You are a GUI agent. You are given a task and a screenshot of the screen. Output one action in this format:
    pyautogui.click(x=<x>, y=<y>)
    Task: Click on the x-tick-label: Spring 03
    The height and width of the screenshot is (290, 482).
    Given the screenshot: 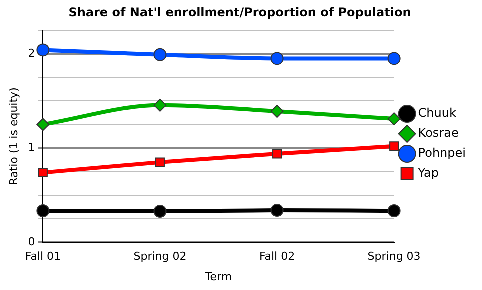 What is the action you would take?
    pyautogui.click(x=394, y=257)
    